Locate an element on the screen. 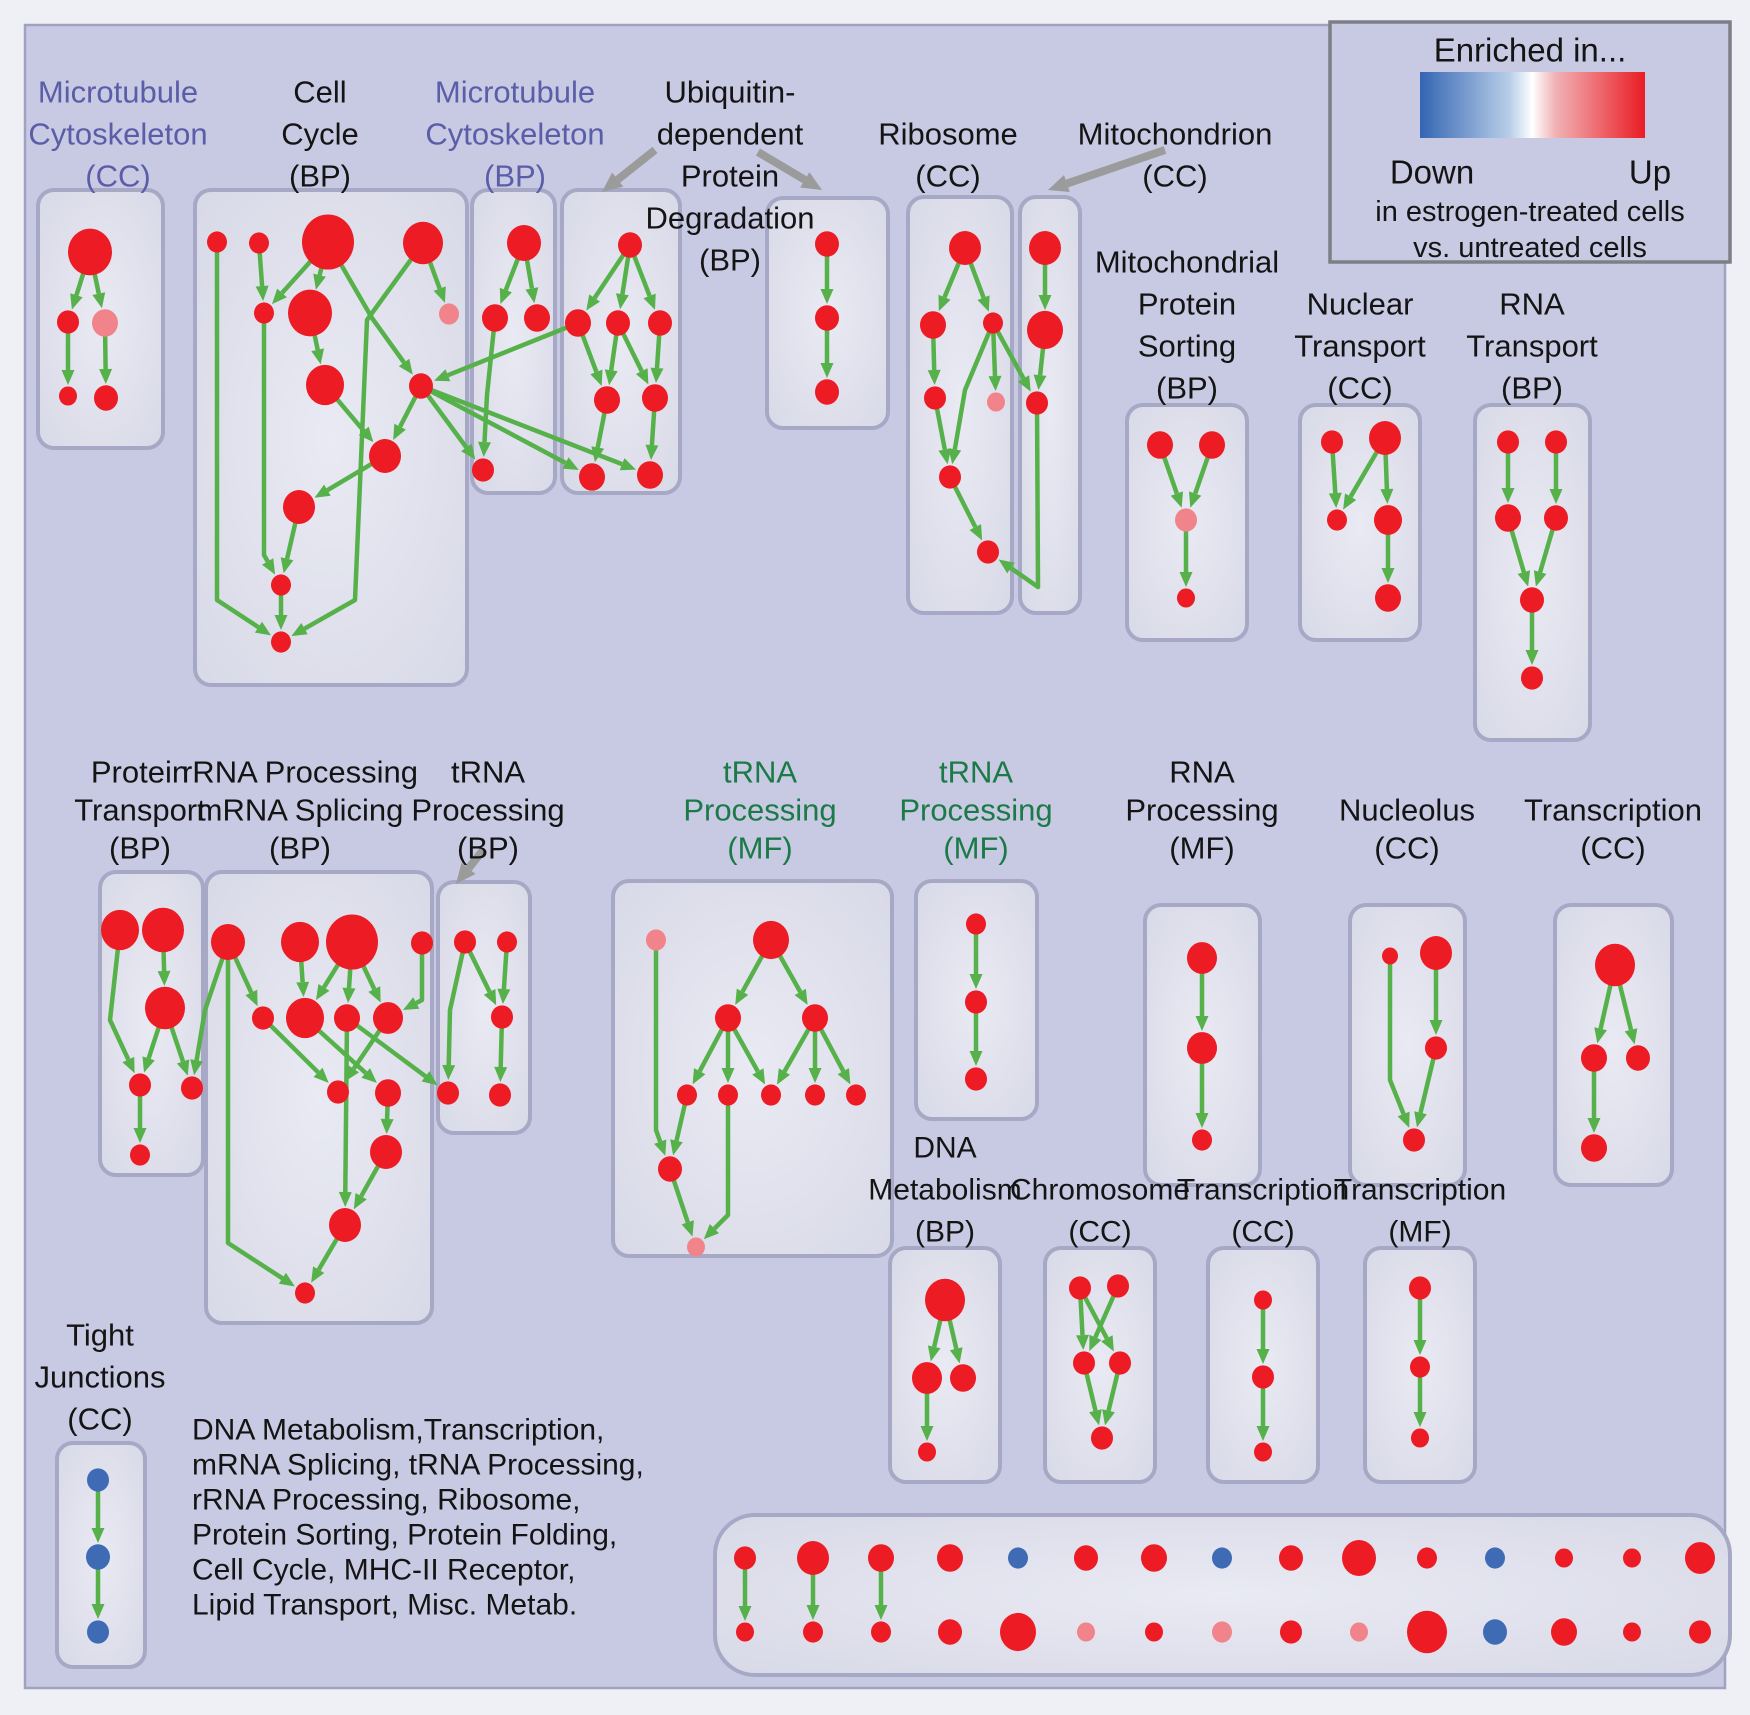 The image size is (1750, 1715). cluster-label-trna-mf-2-line-1: Processing is located at coordinates (975, 810).